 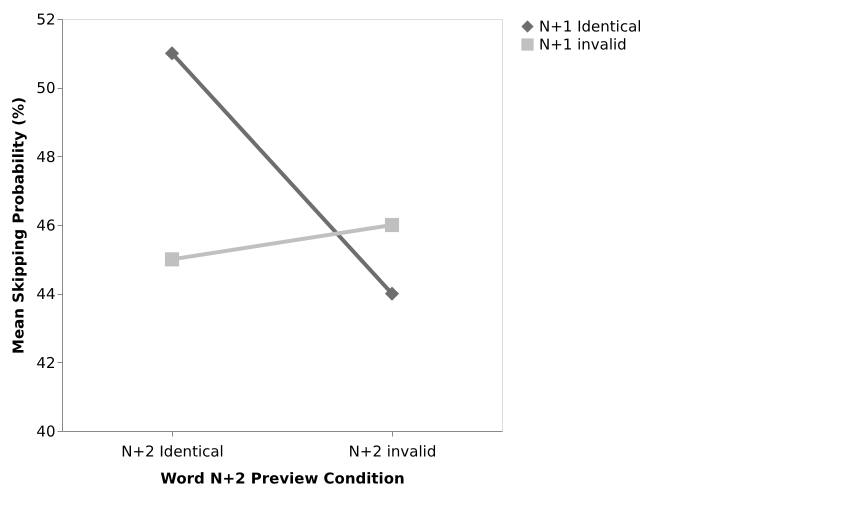 I want to click on legend-label: N+1 Identical, so click(x=590, y=27).